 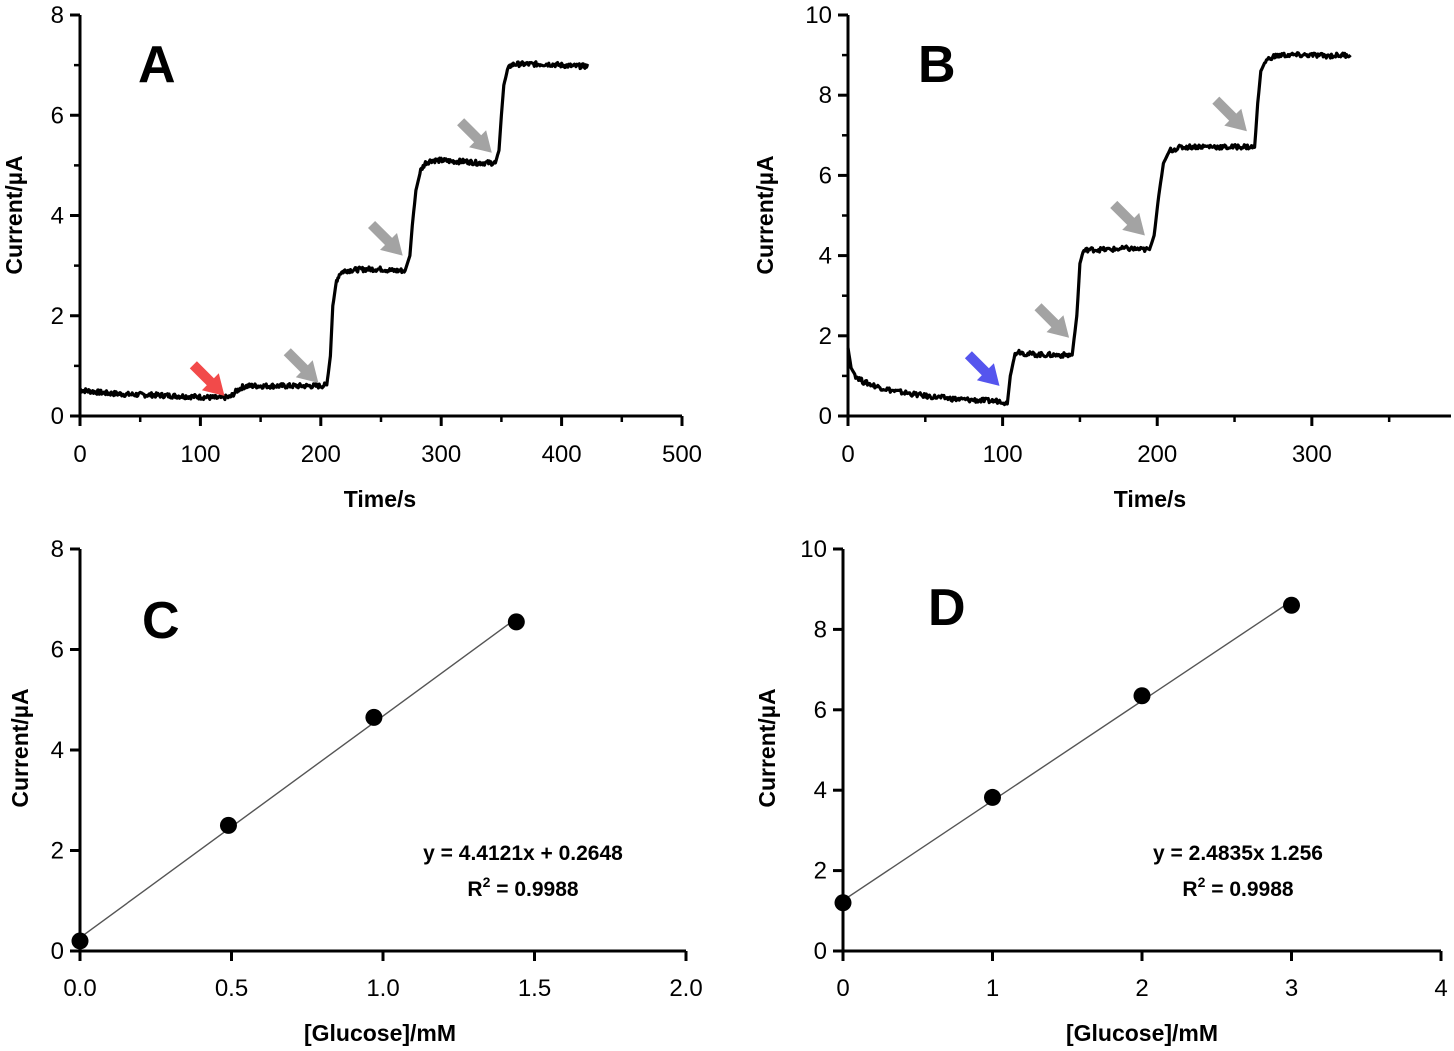 I want to click on panel-b-data, so click(x=1099, y=229).